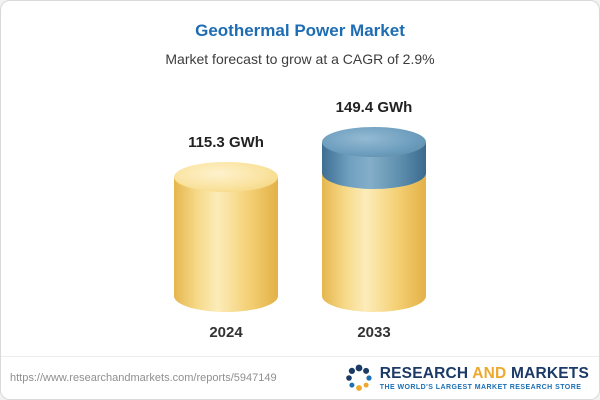 This screenshot has width=600, height=400. Describe the element at coordinates (300, 30) in the screenshot. I see `chart-title: Geothermal Power Market` at that location.